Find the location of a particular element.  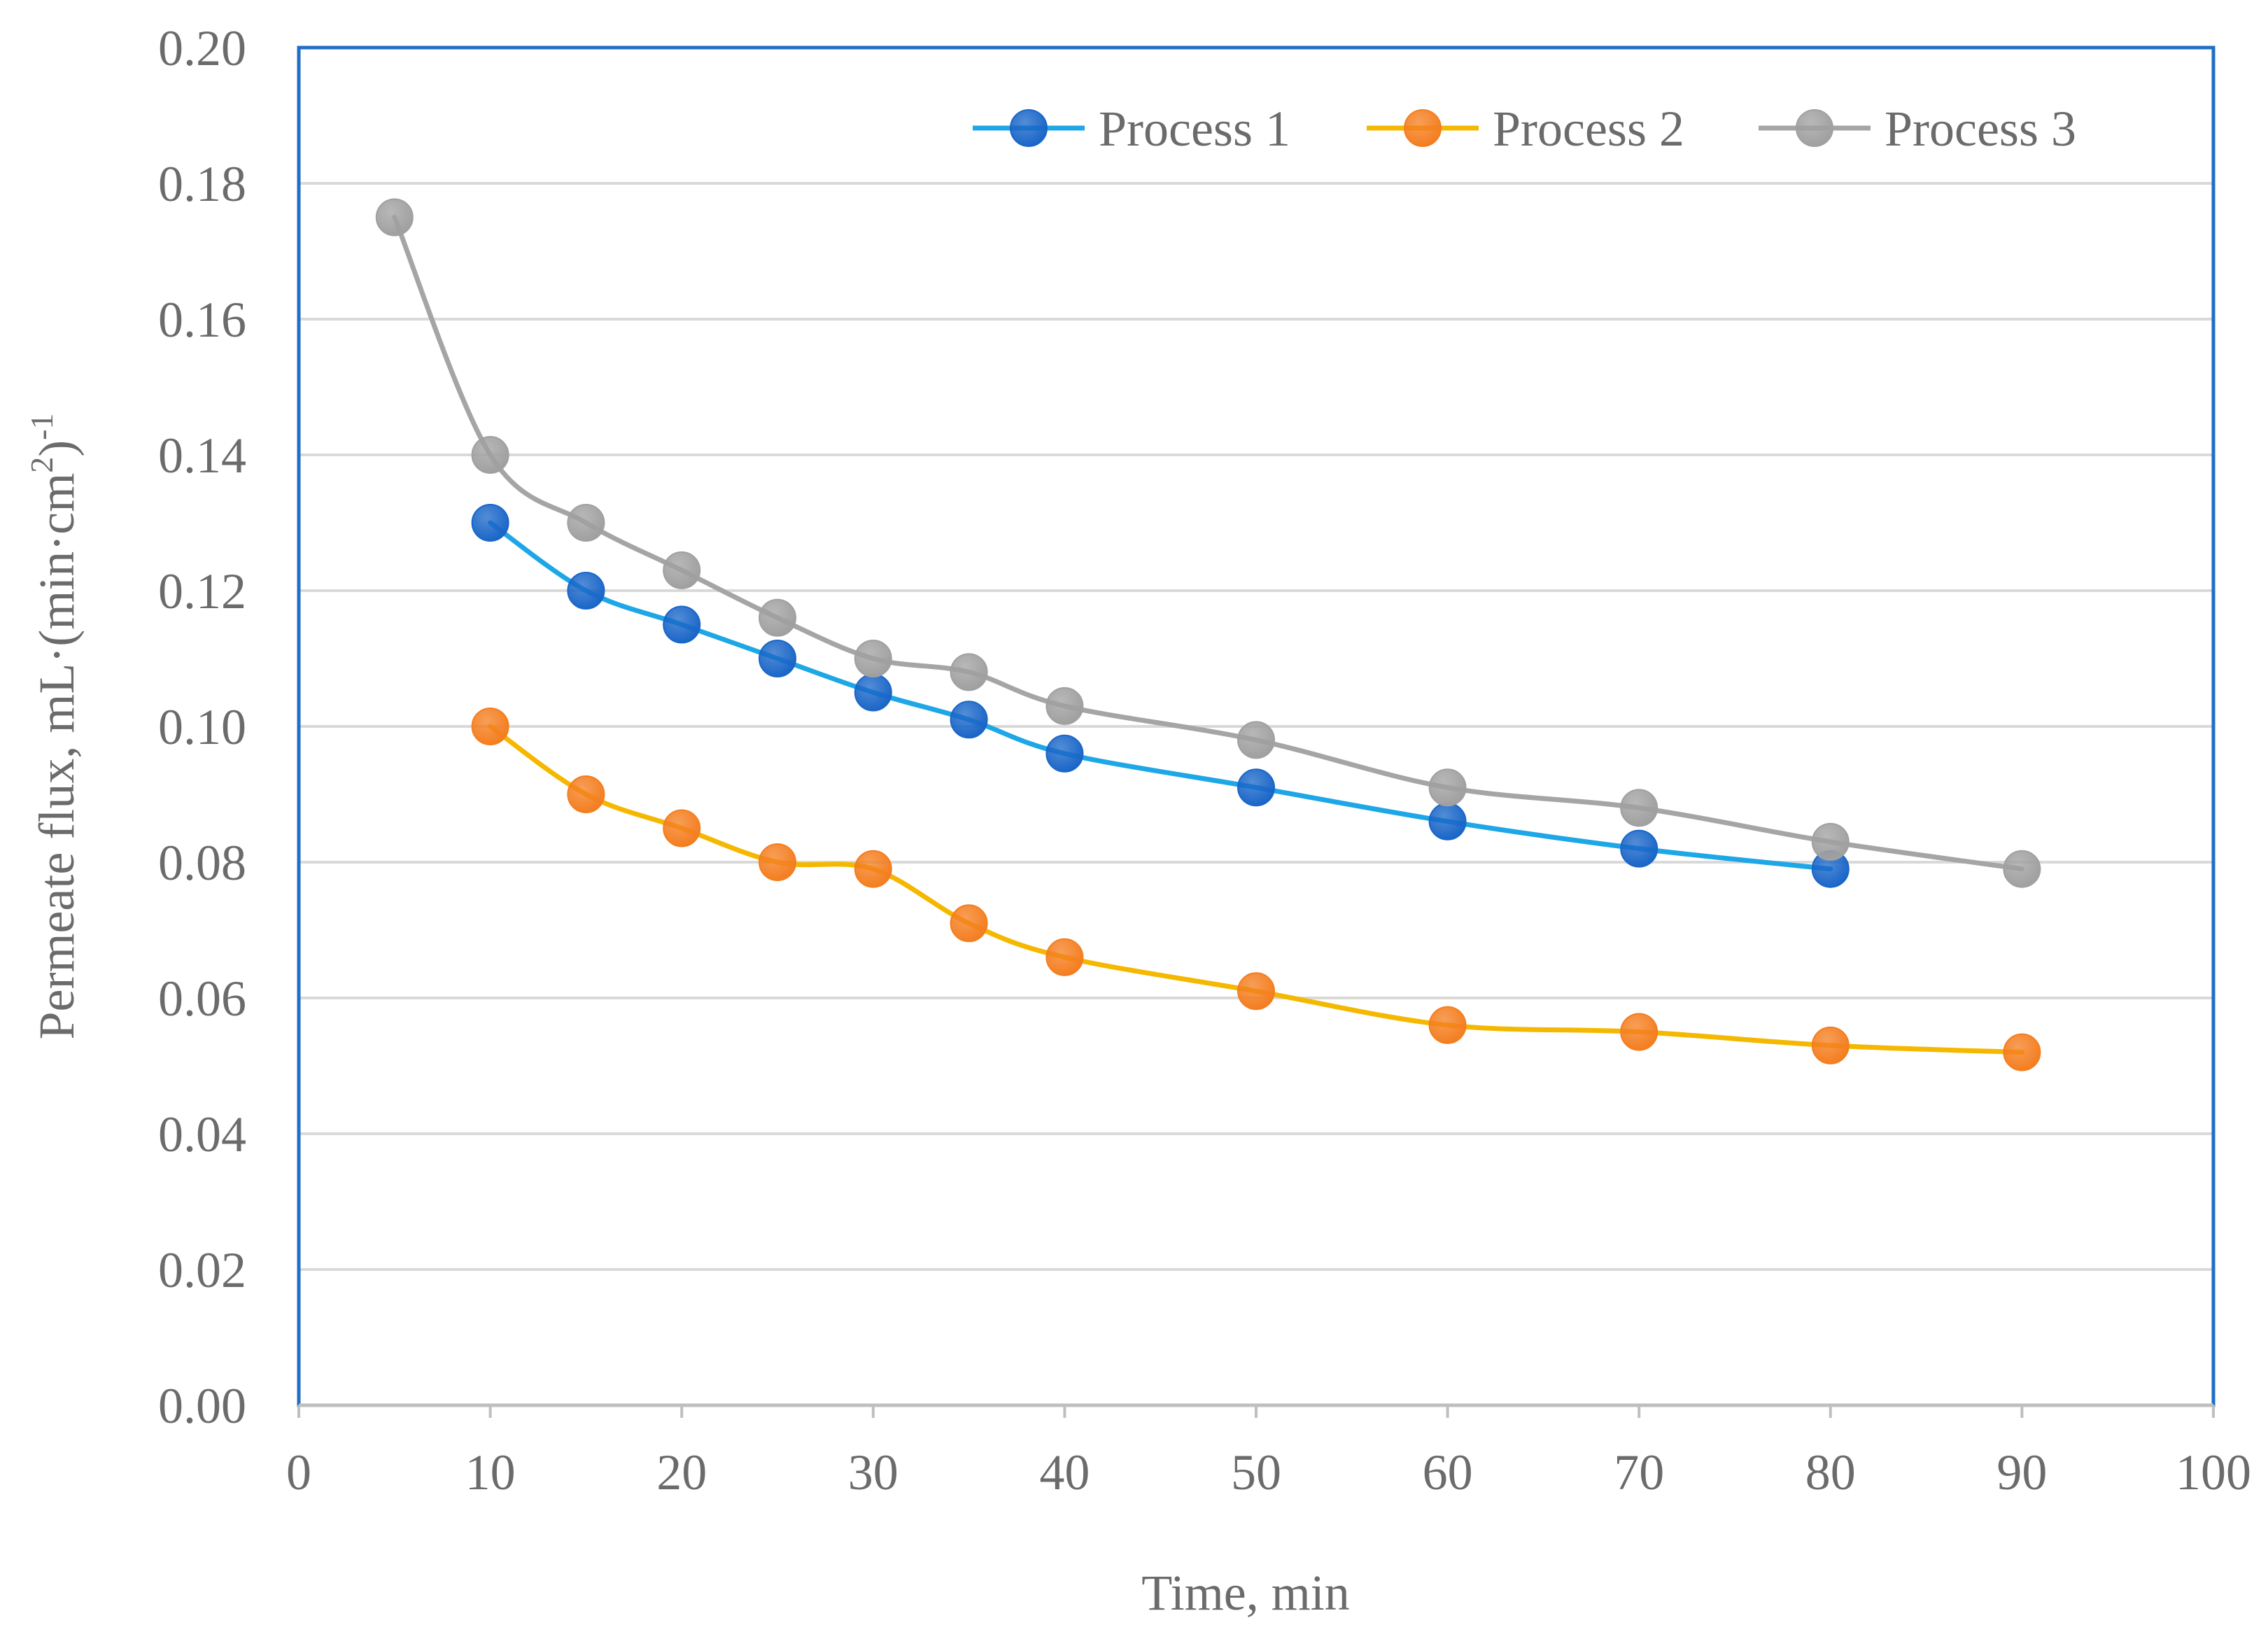

y-tick-label: 0.06 is located at coordinates (202, 999).